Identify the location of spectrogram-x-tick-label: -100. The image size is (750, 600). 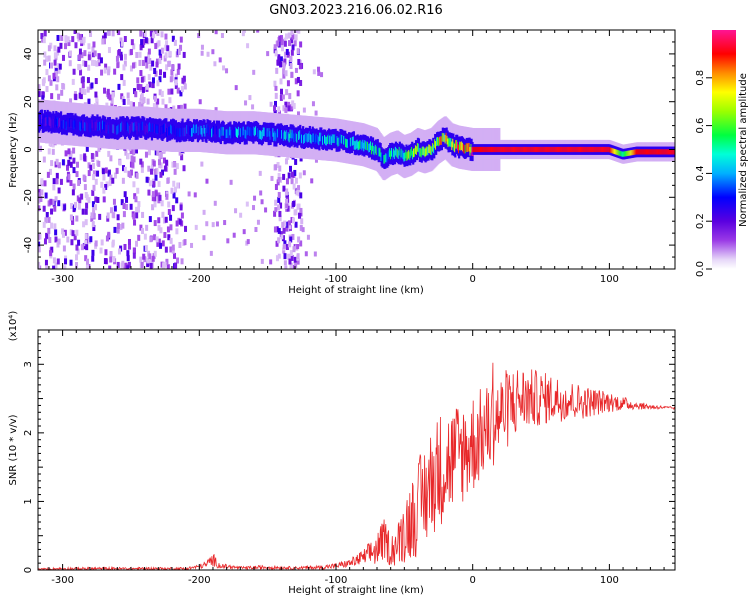
(336, 279).